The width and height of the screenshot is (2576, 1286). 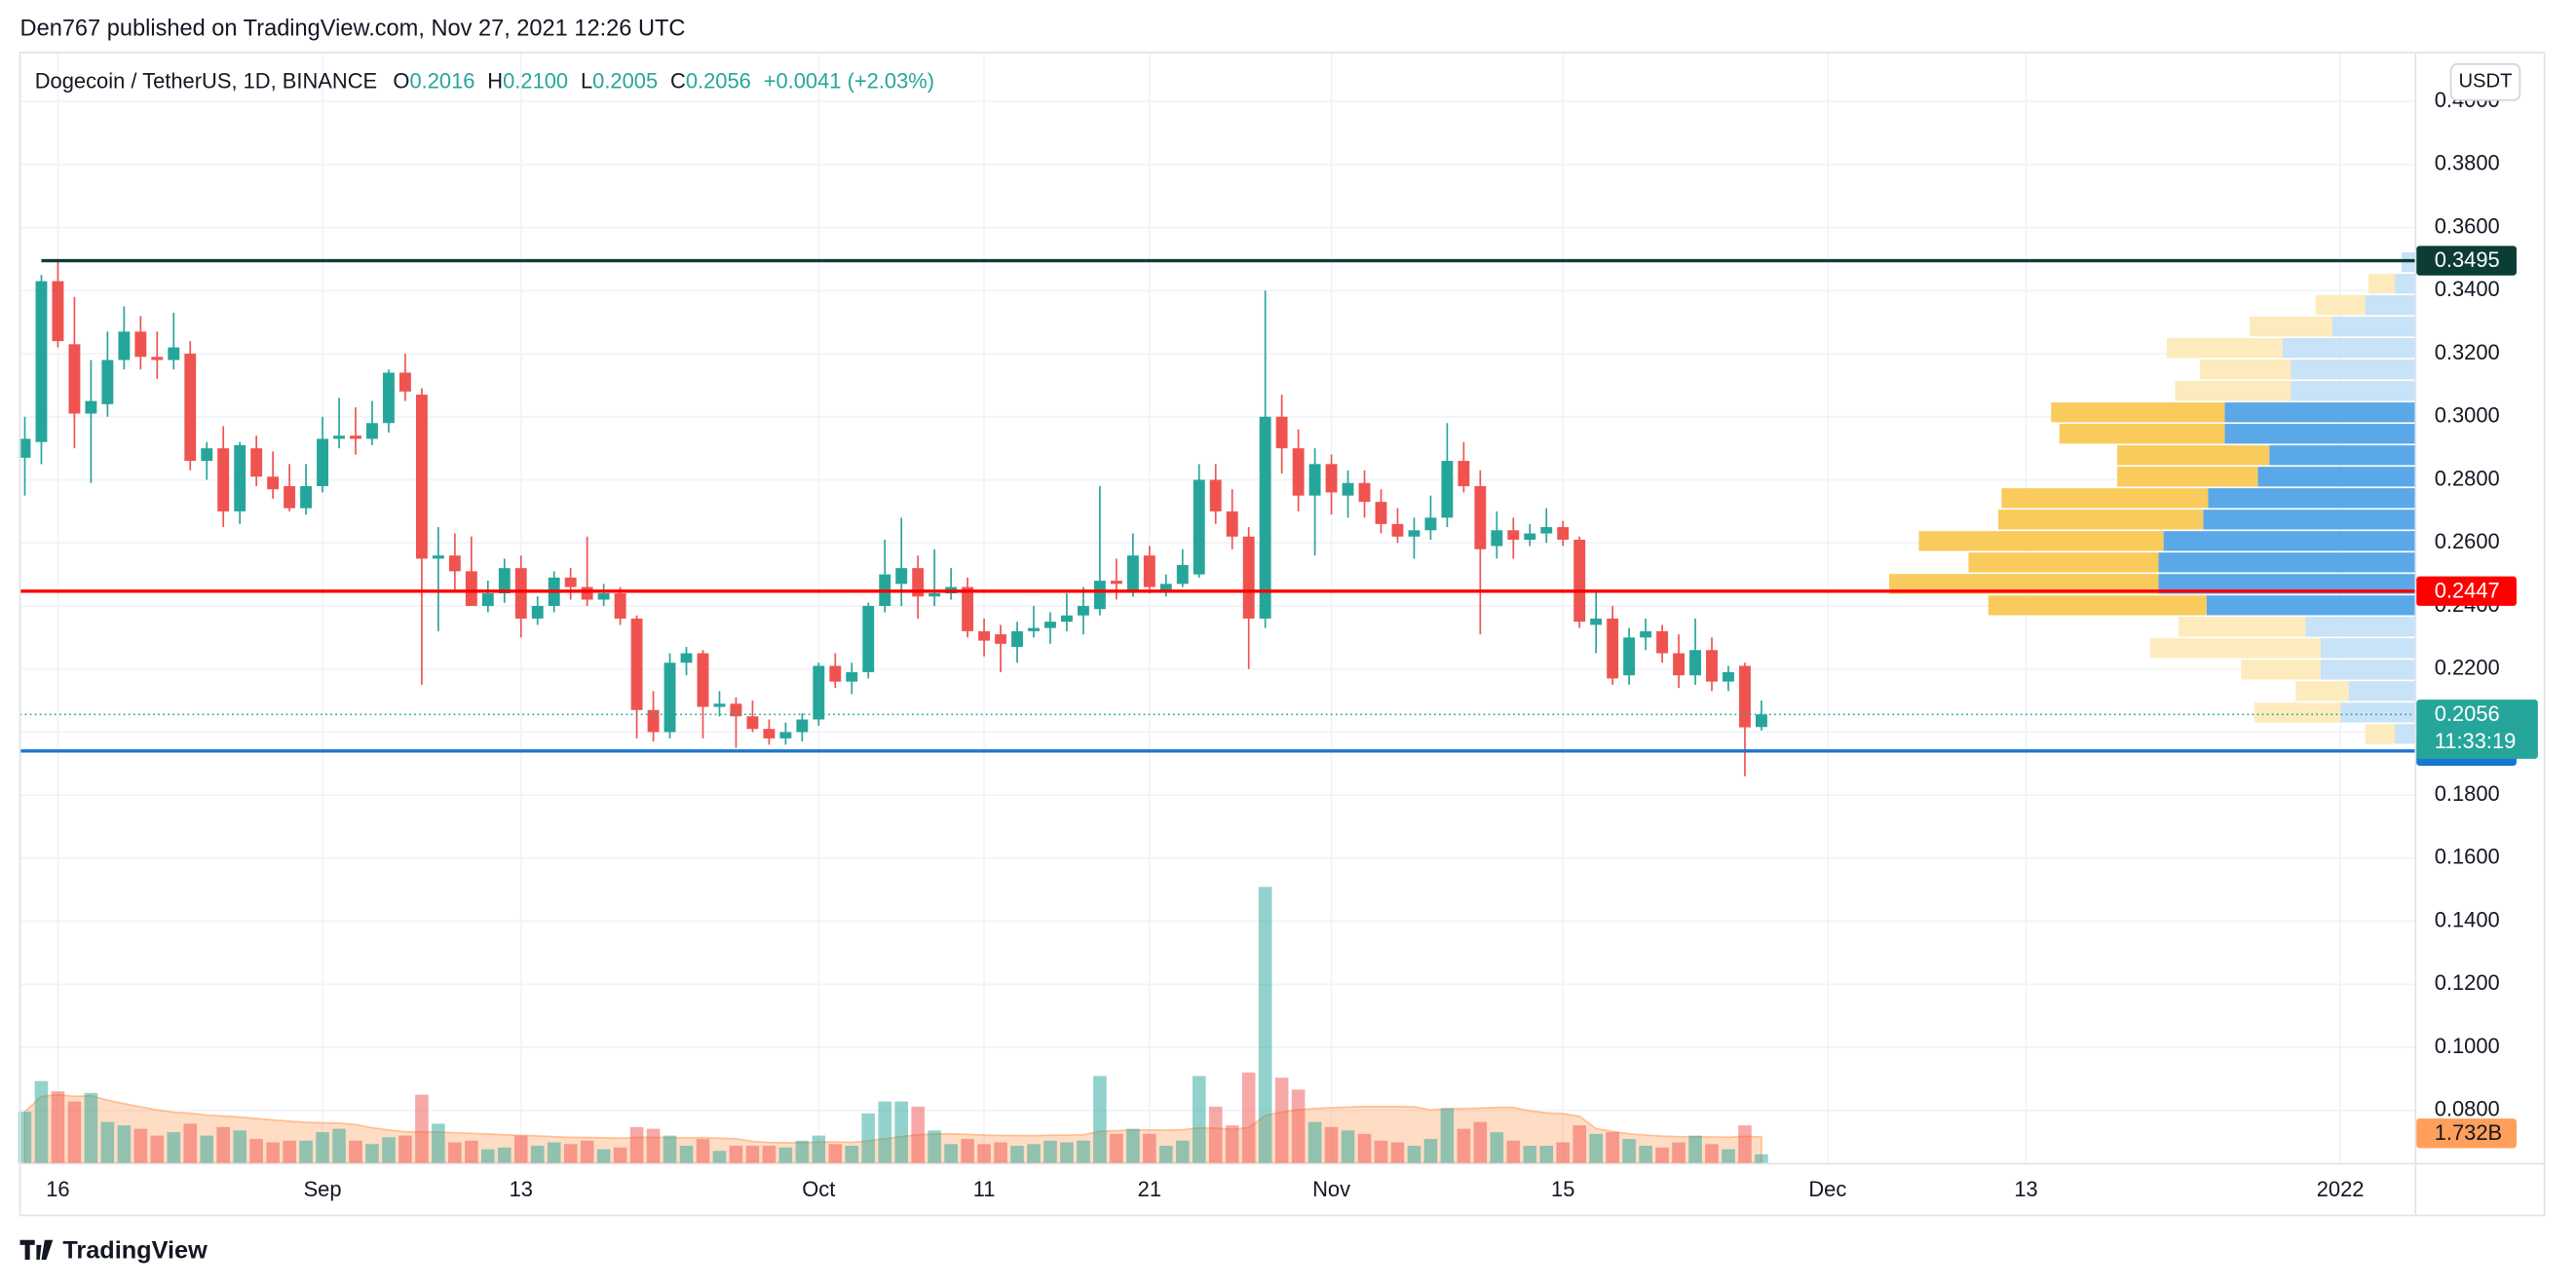 What do you see at coordinates (2025, 1189) in the screenshot?
I see `x-tick-label: 13` at bounding box center [2025, 1189].